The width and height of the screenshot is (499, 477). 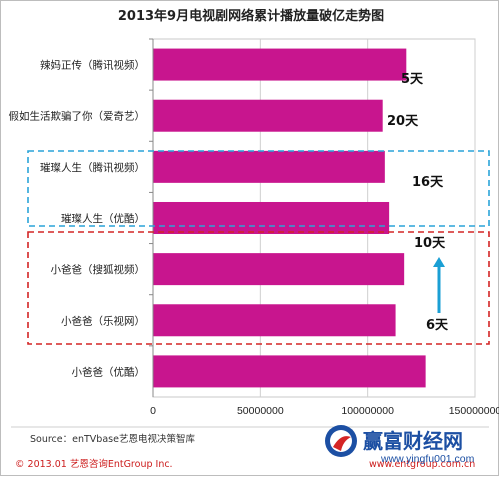 I want to click on entgroup-website: www.entgroup.com.cn, so click(x=422, y=464).